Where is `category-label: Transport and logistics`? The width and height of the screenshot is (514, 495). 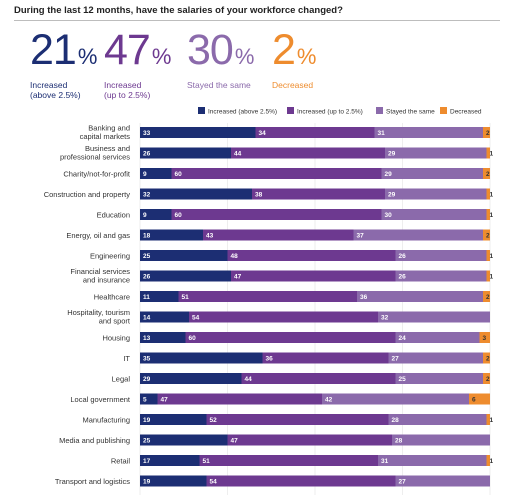 category-label: Transport and logistics is located at coordinates (92, 481).